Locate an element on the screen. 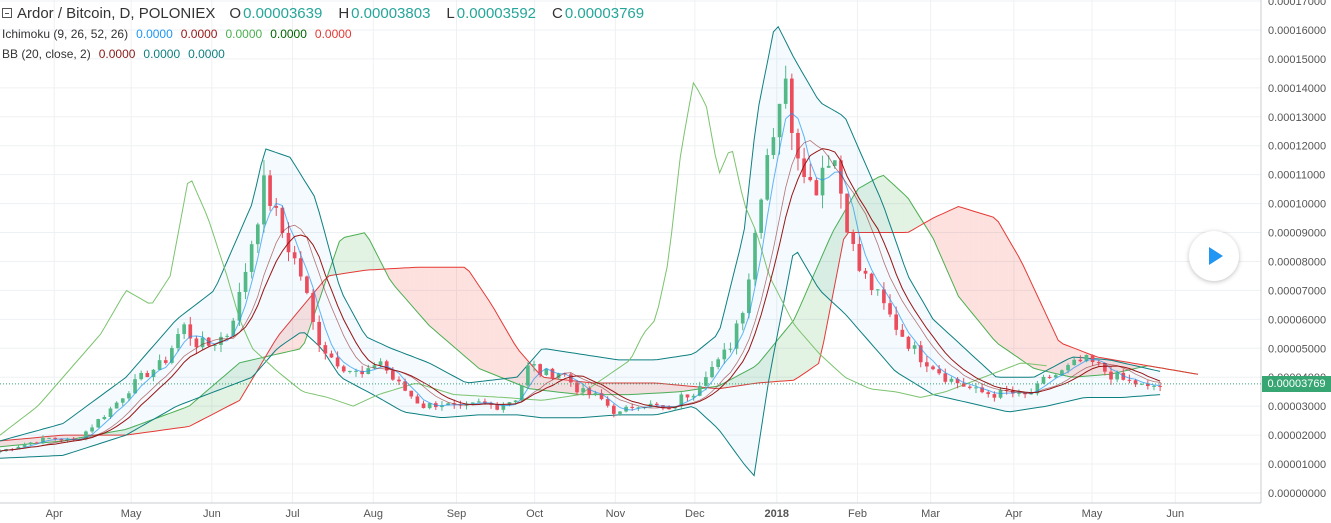 Image resolution: width=1331 pixels, height=523 pixels. x-tick-label: Oct is located at coordinates (534, 514).